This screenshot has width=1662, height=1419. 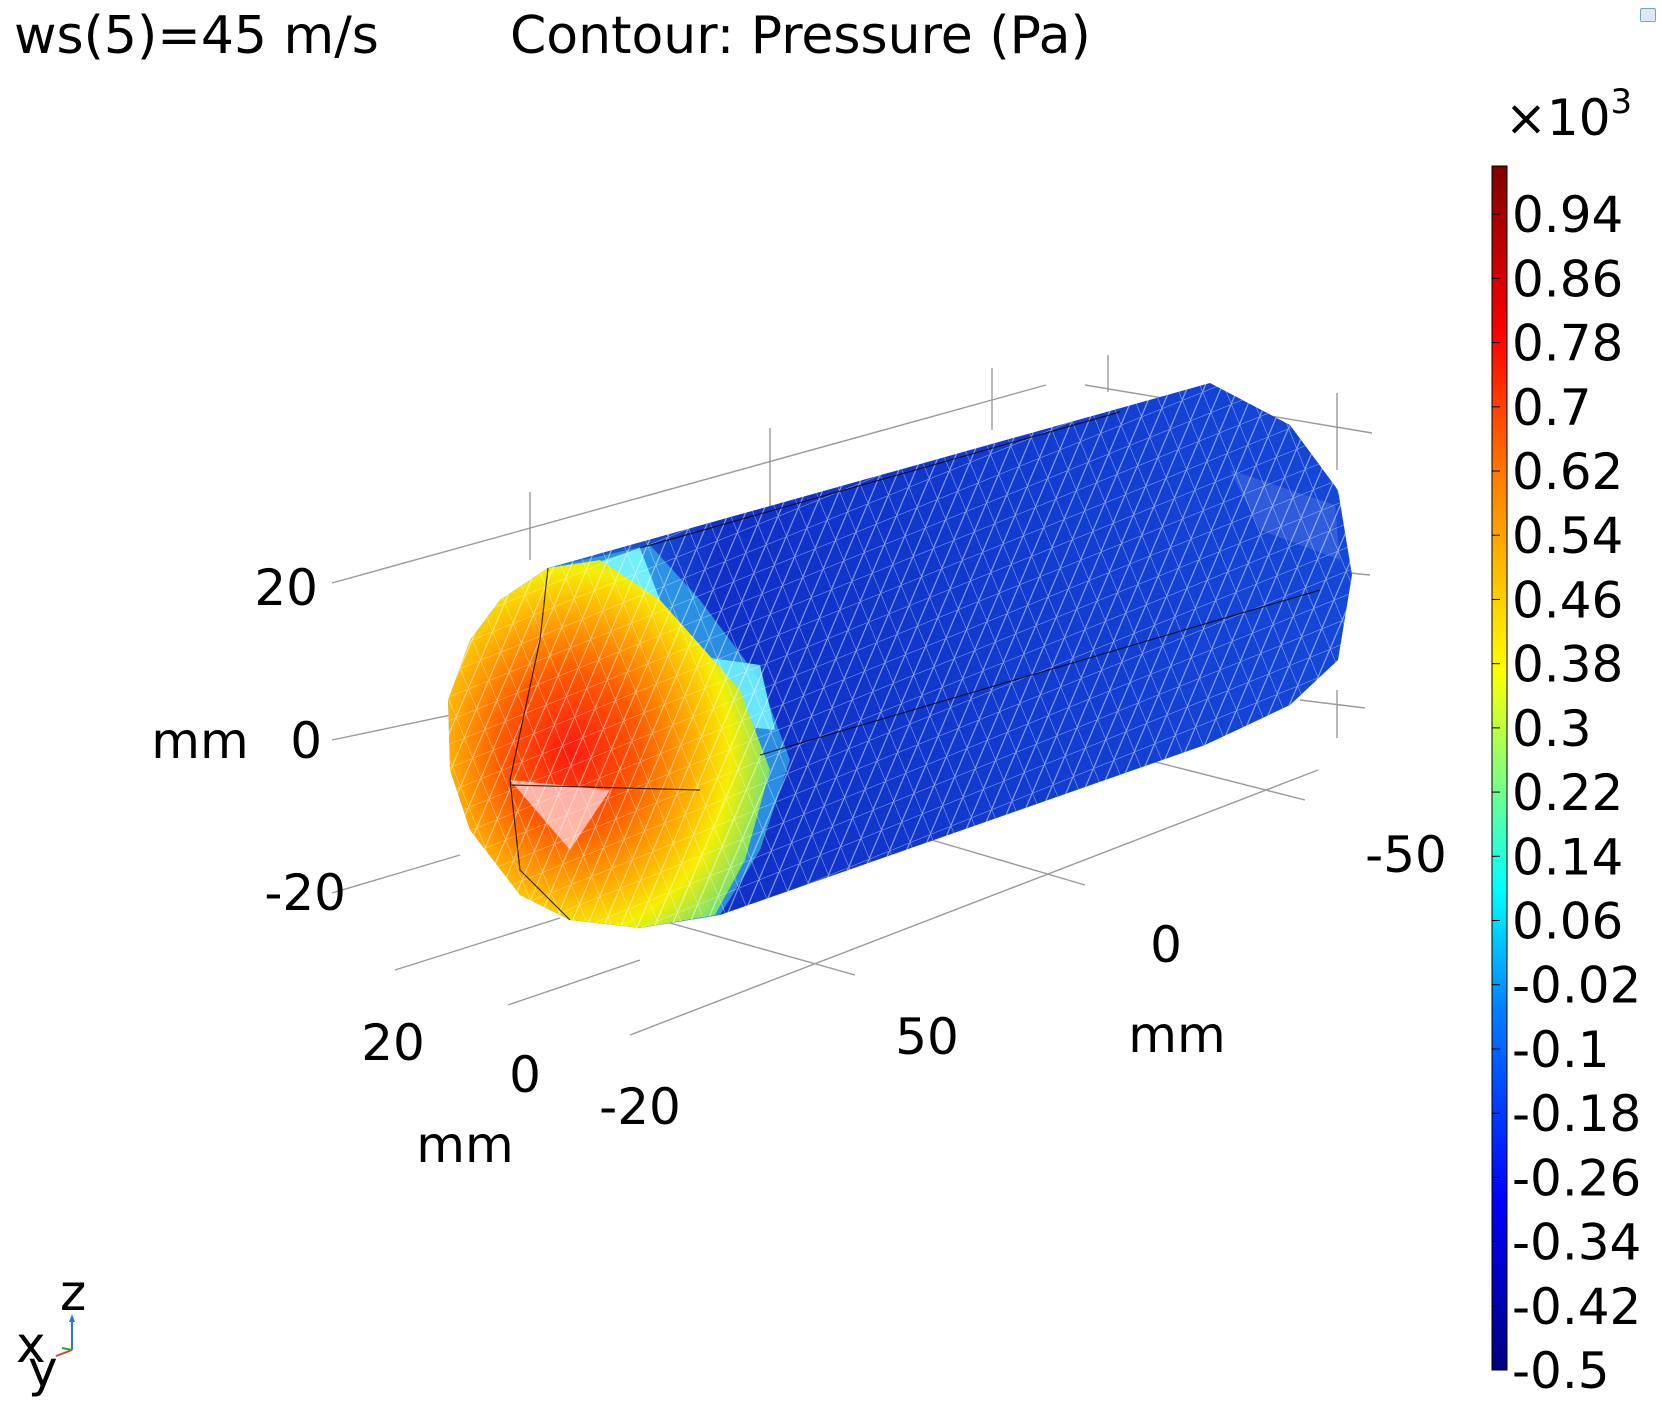 I want to click on colorbar-tick-label: 0.78, so click(x=1567, y=344).